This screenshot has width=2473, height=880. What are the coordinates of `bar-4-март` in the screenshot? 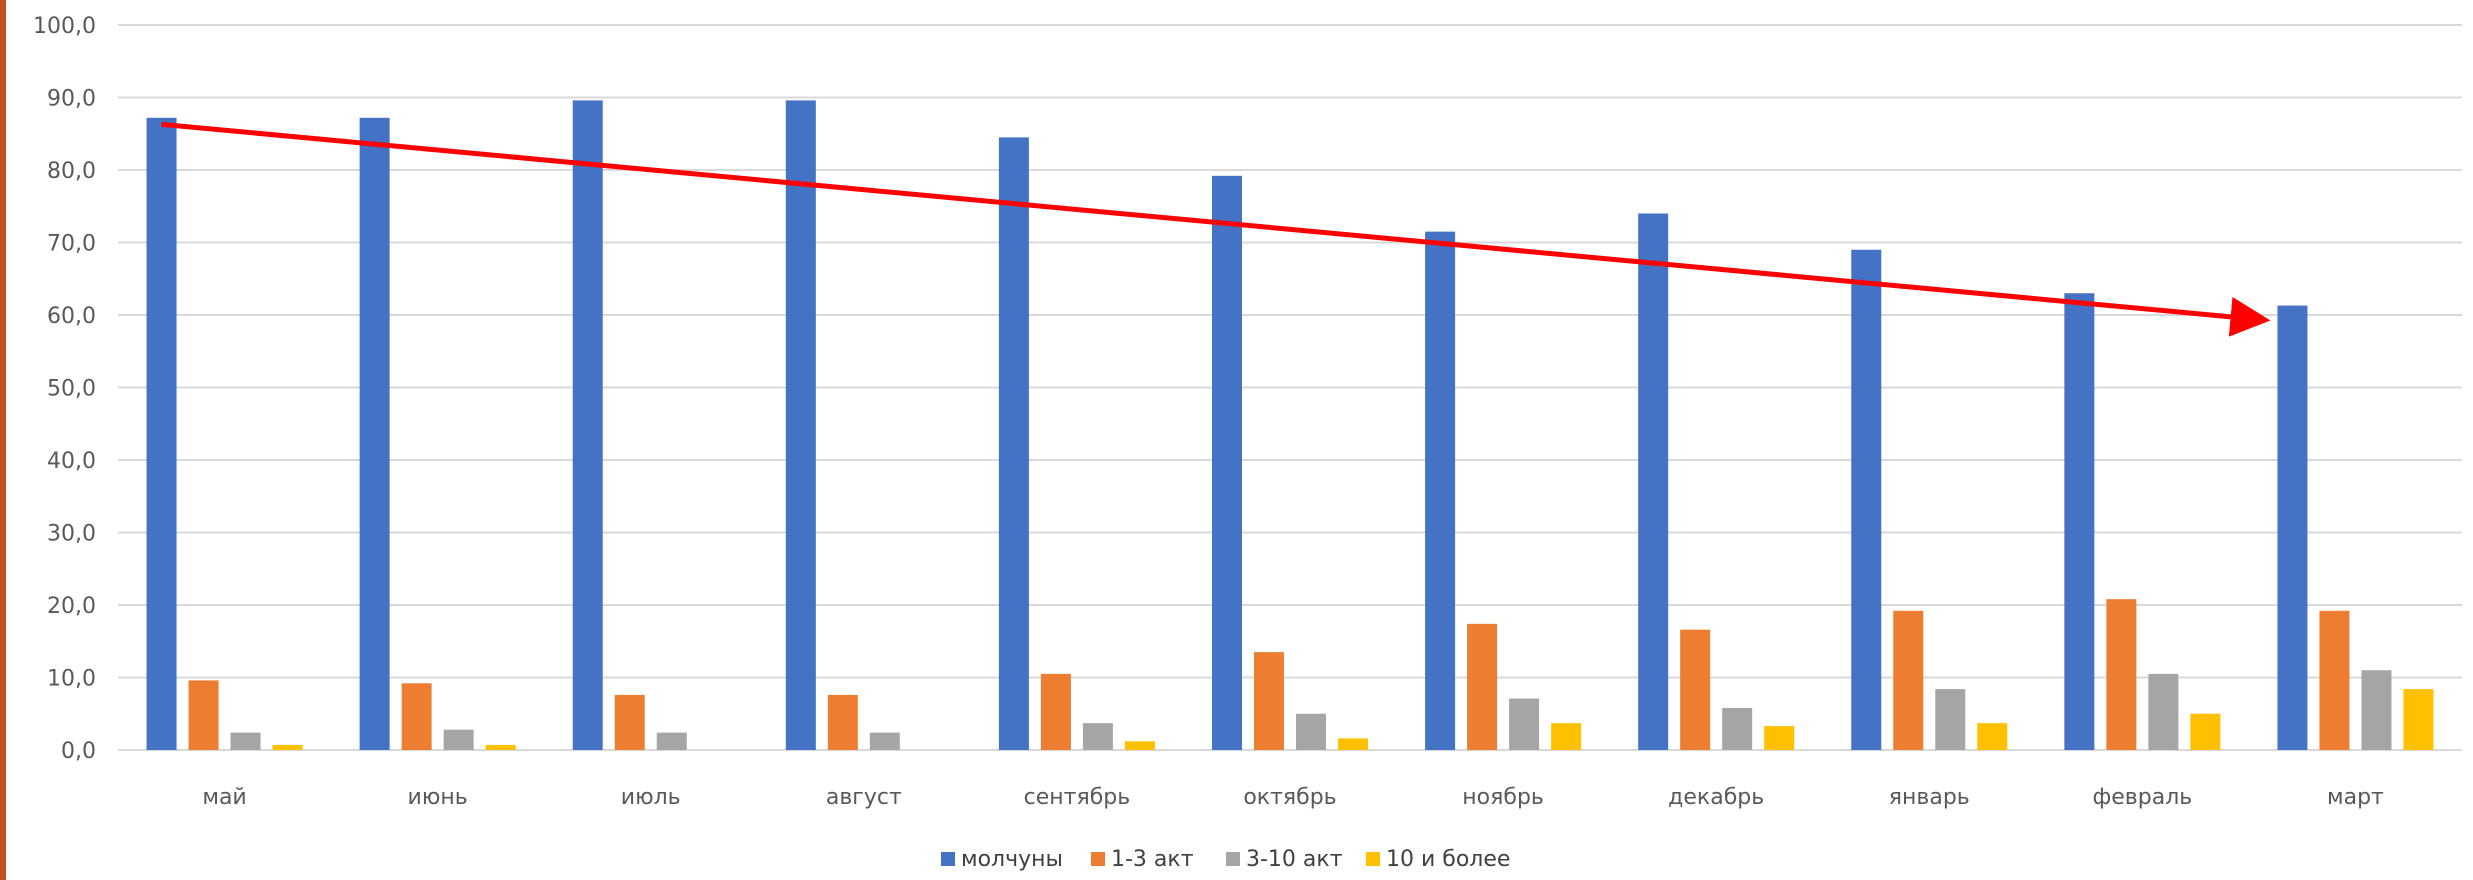 It's located at (2418, 719).